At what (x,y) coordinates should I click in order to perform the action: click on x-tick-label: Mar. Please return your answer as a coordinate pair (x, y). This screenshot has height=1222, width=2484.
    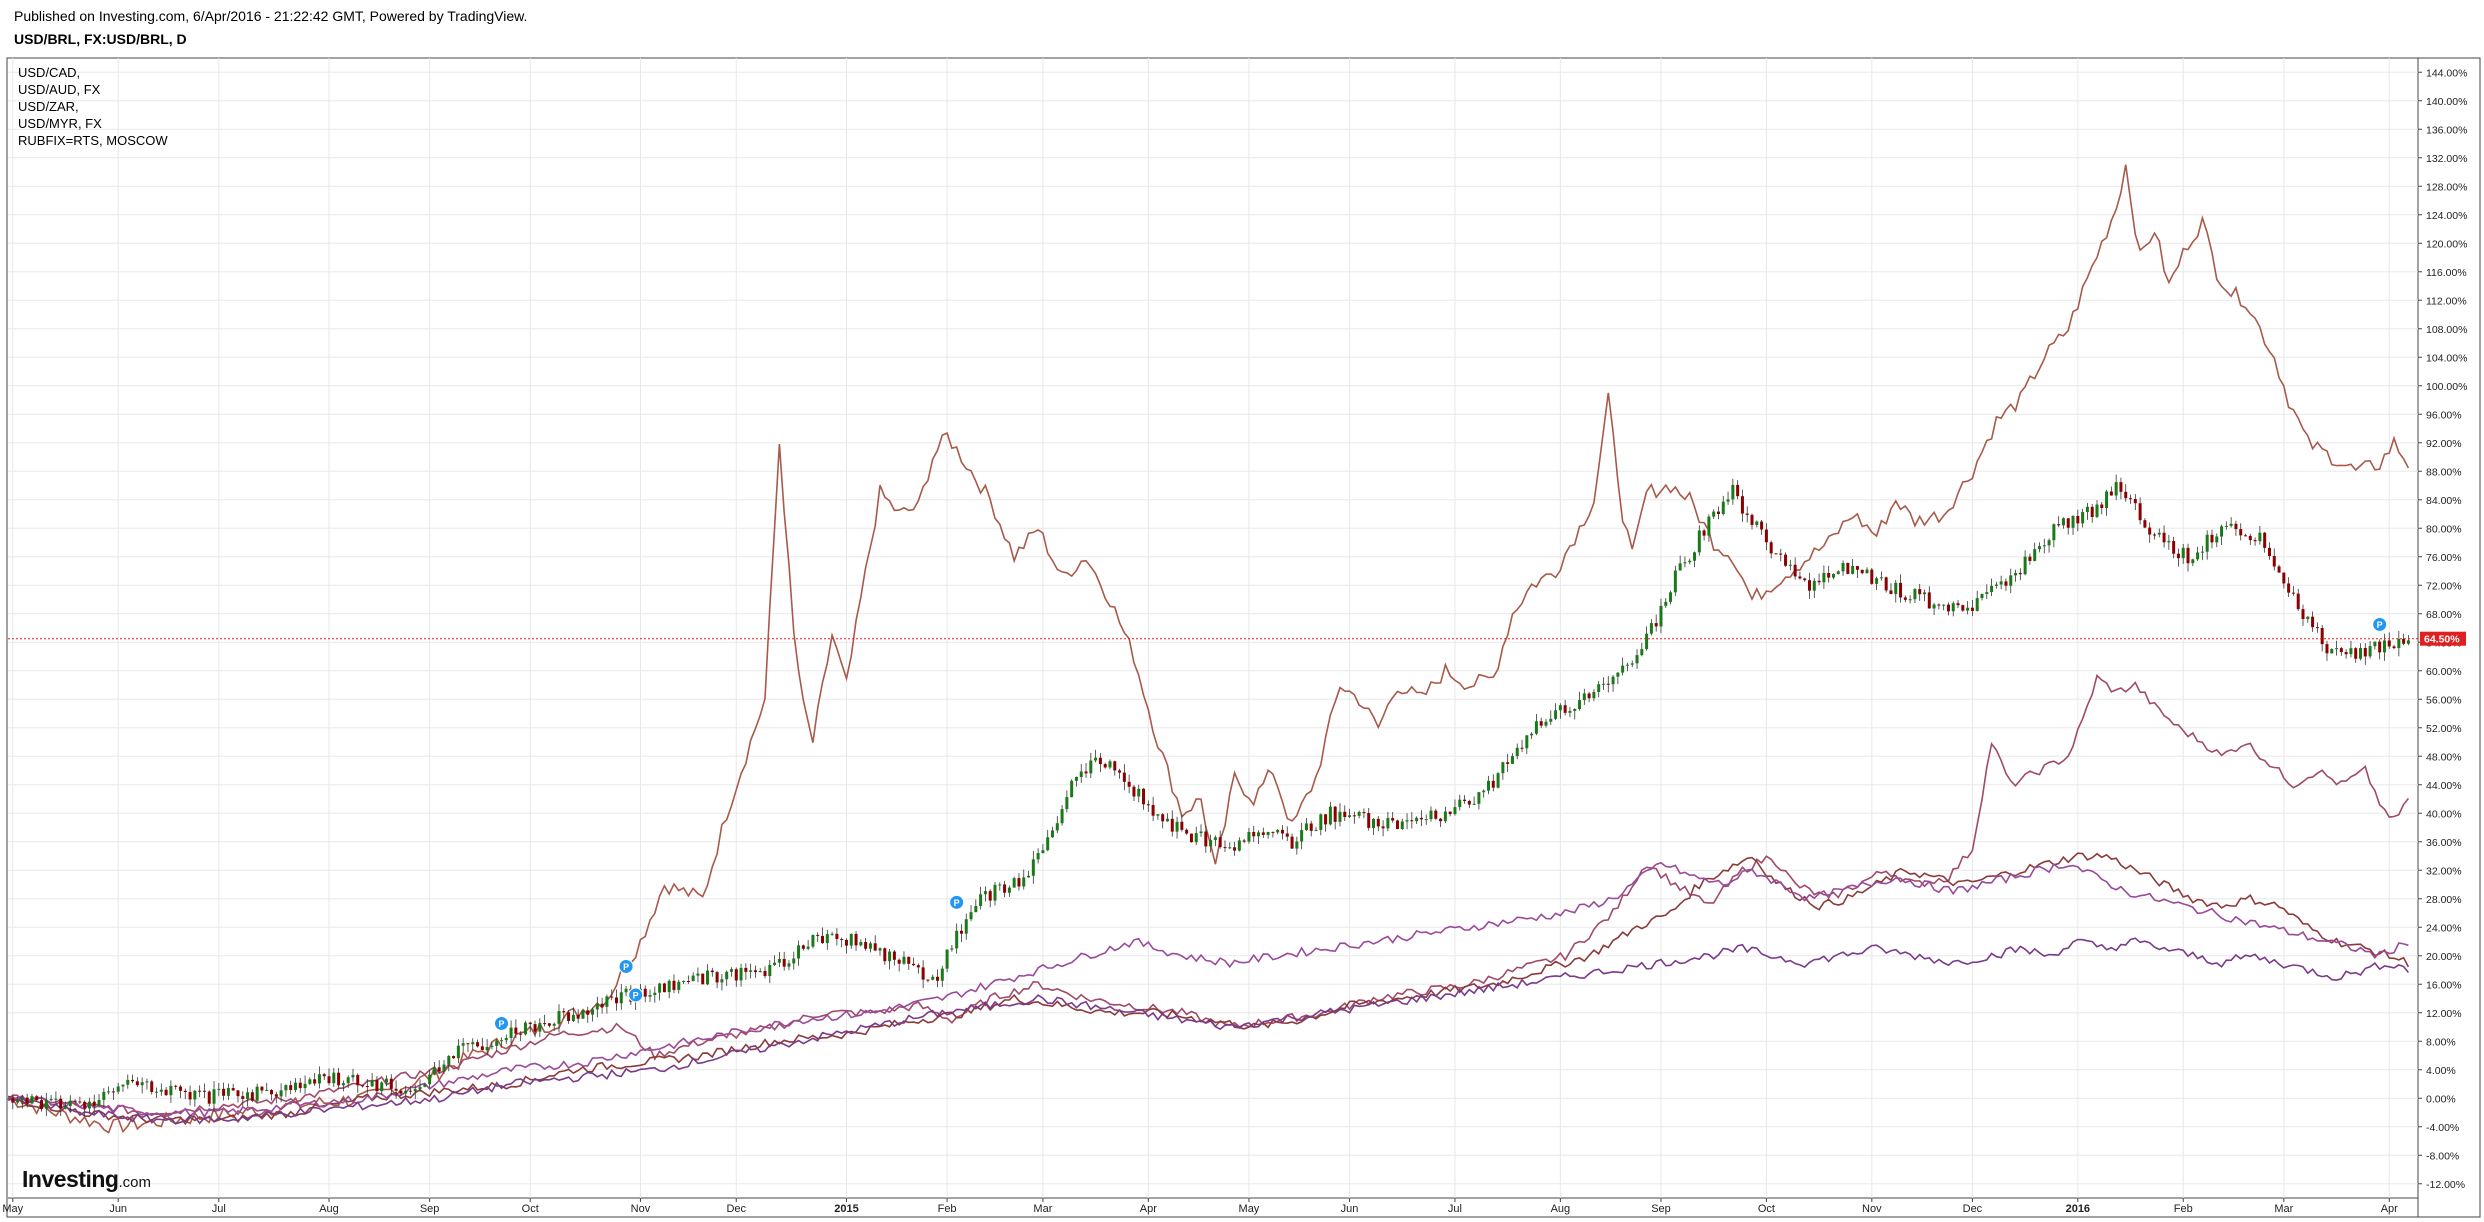
    Looking at the image, I should click on (1042, 1209).